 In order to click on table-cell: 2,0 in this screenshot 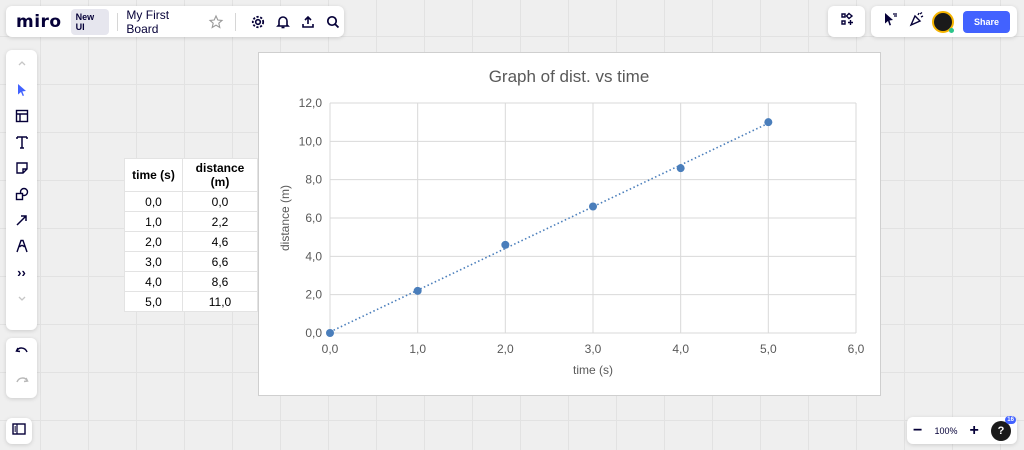, I will do `click(153, 241)`.